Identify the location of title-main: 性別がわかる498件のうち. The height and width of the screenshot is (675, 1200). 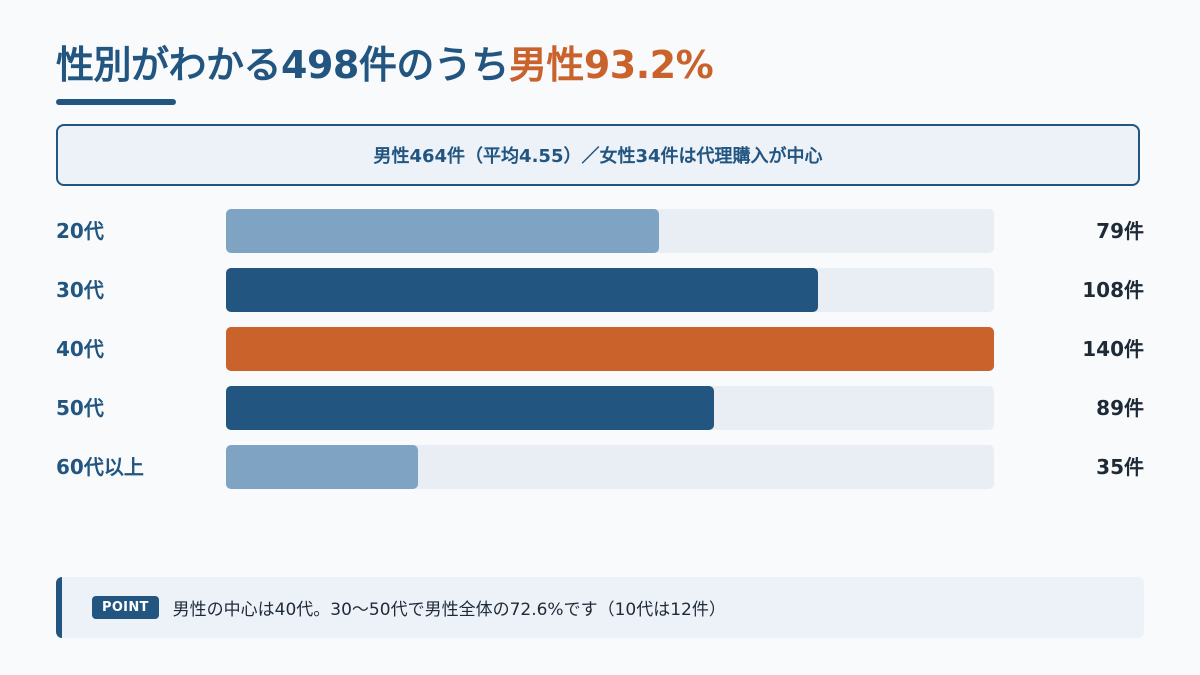
(282, 65).